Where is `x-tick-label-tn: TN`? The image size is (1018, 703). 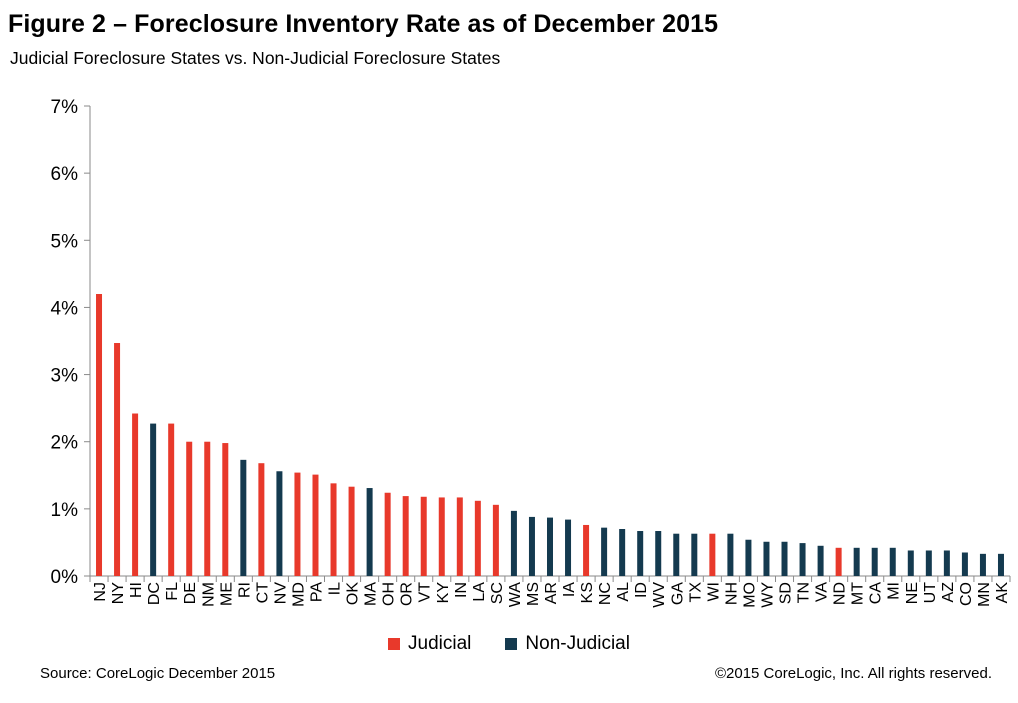
x-tick-label-tn: TN is located at coordinates (804, 592).